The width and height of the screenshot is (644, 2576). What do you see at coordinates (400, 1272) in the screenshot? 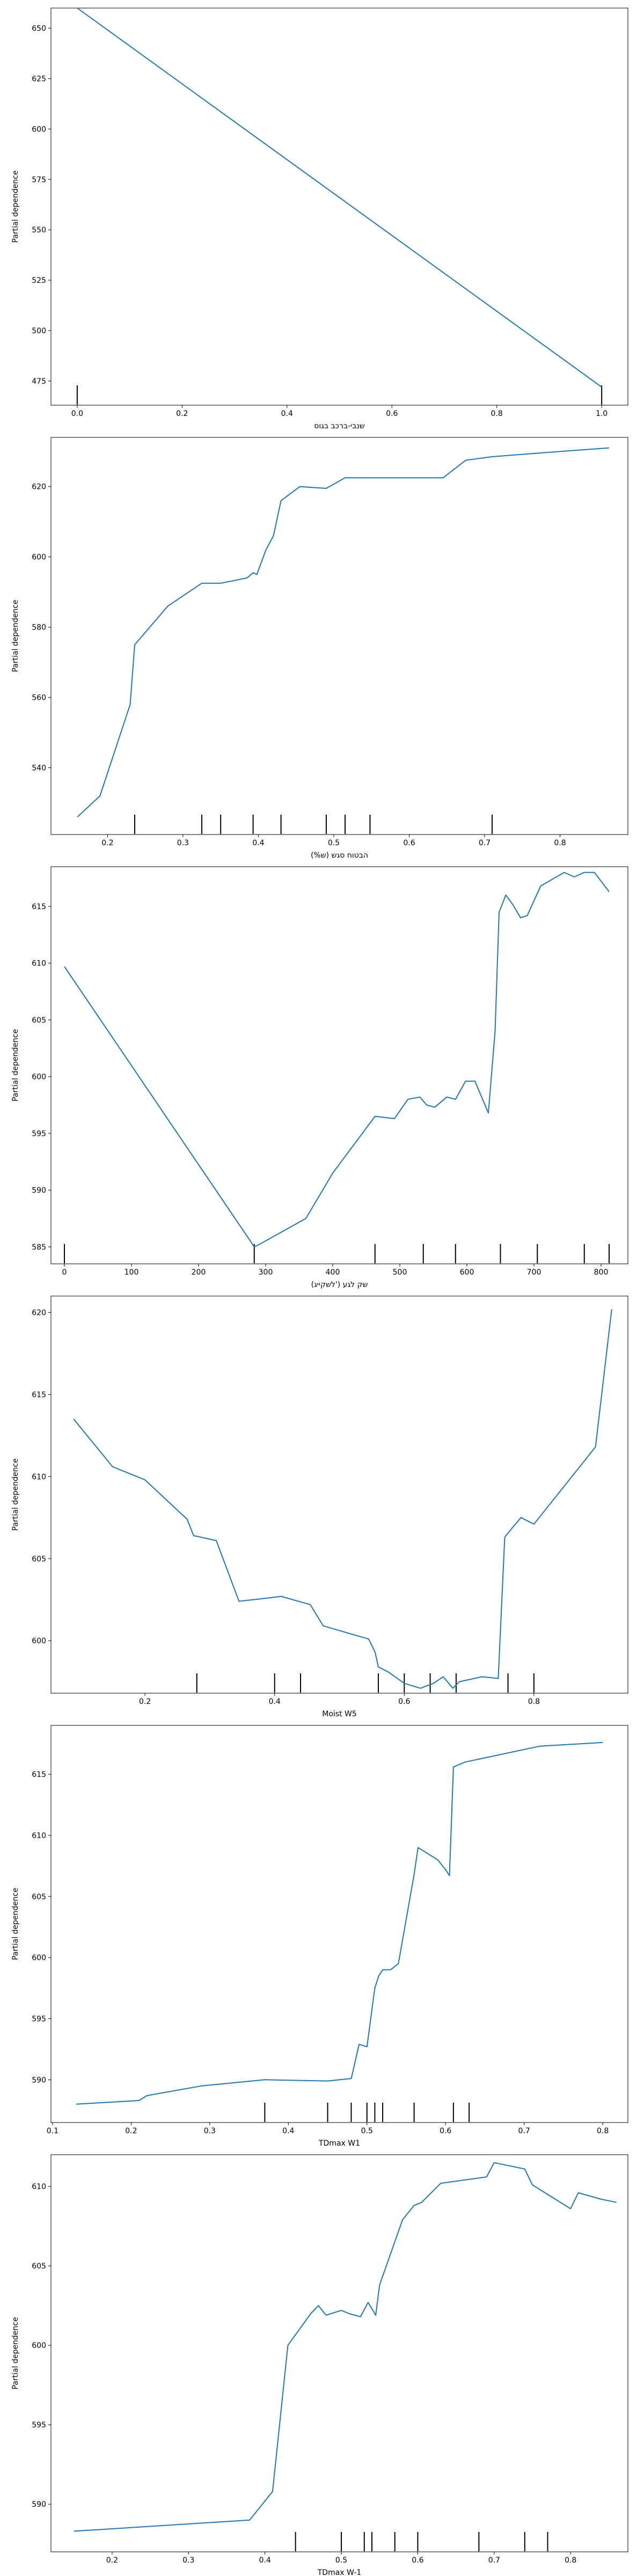
I see `x-tick-label: 500` at bounding box center [400, 1272].